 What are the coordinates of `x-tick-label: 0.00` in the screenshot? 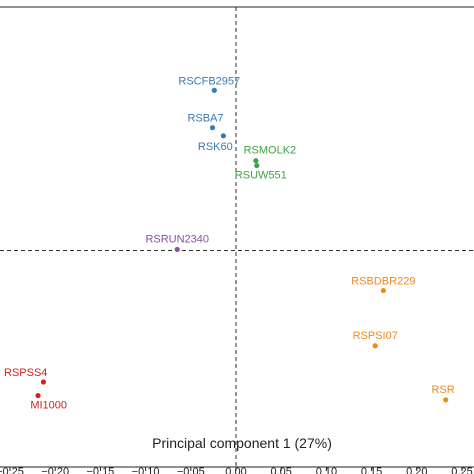 It's located at (235, 470).